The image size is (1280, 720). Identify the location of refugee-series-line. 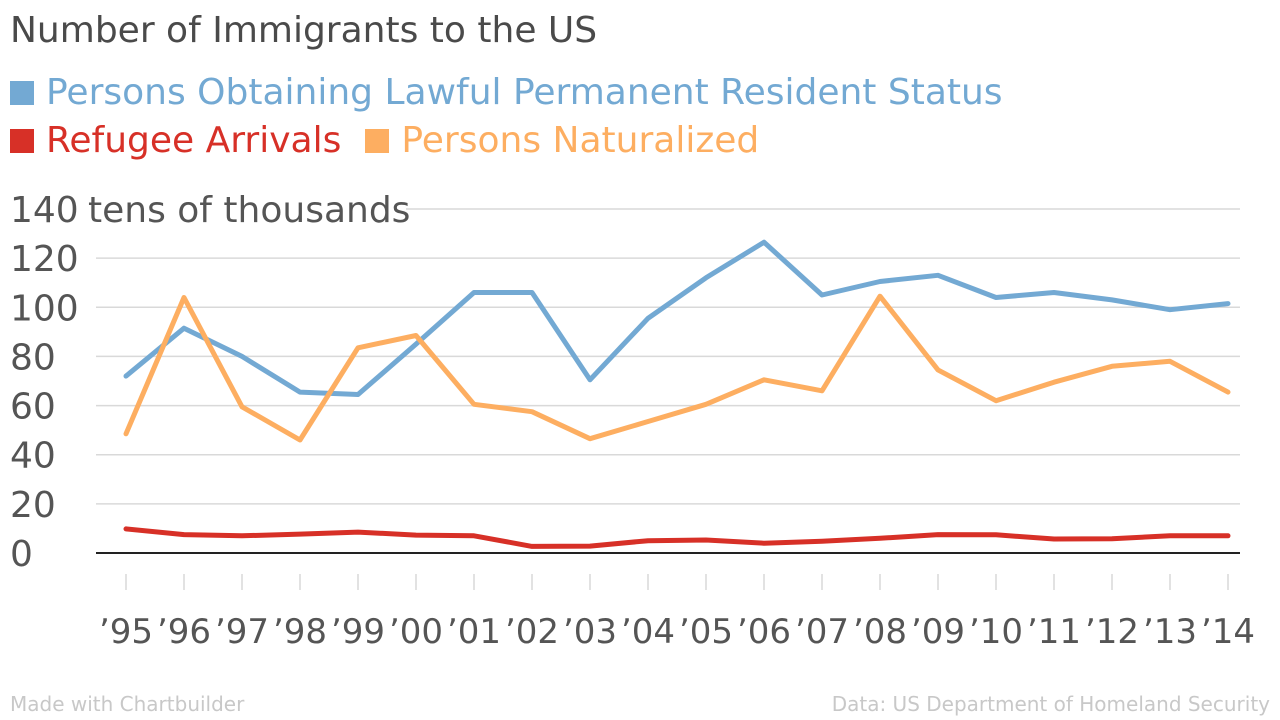
(677, 537).